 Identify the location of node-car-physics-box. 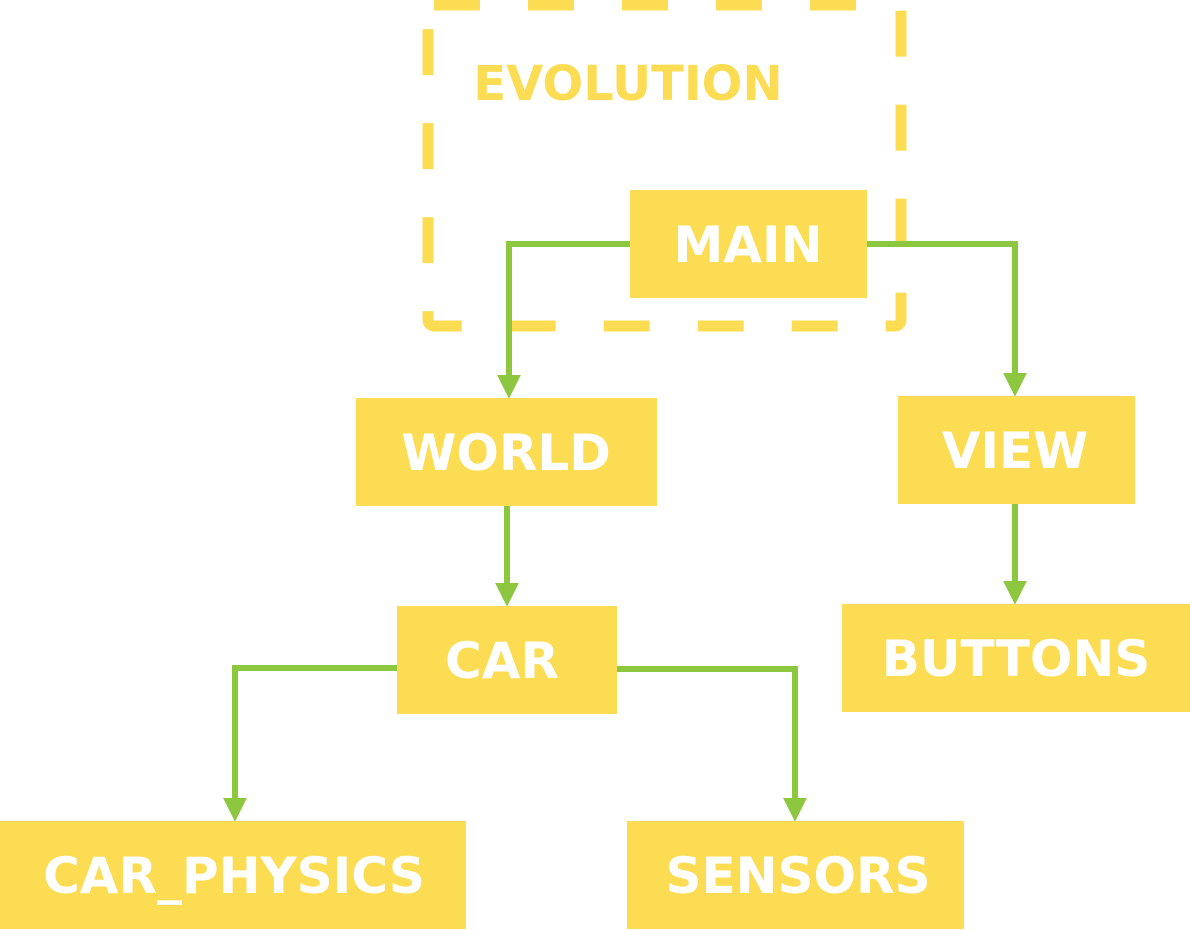
(233, 875).